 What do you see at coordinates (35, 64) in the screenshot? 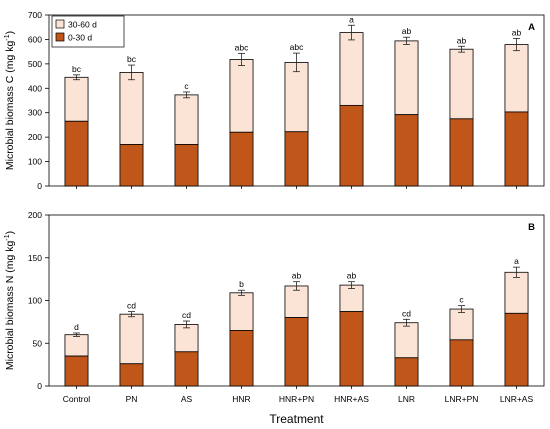
I see `y-tick-label: 500` at bounding box center [35, 64].